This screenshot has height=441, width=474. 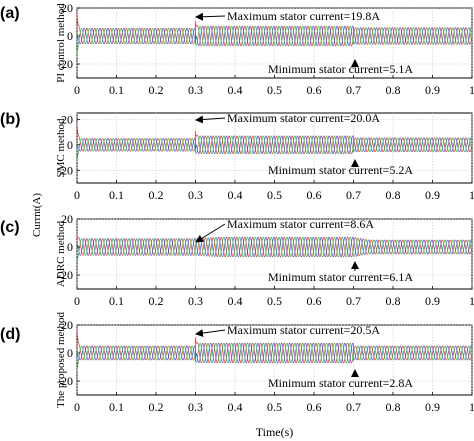 I want to click on min-current-annotation: Minimum stator current=6.1A, so click(x=340, y=272).